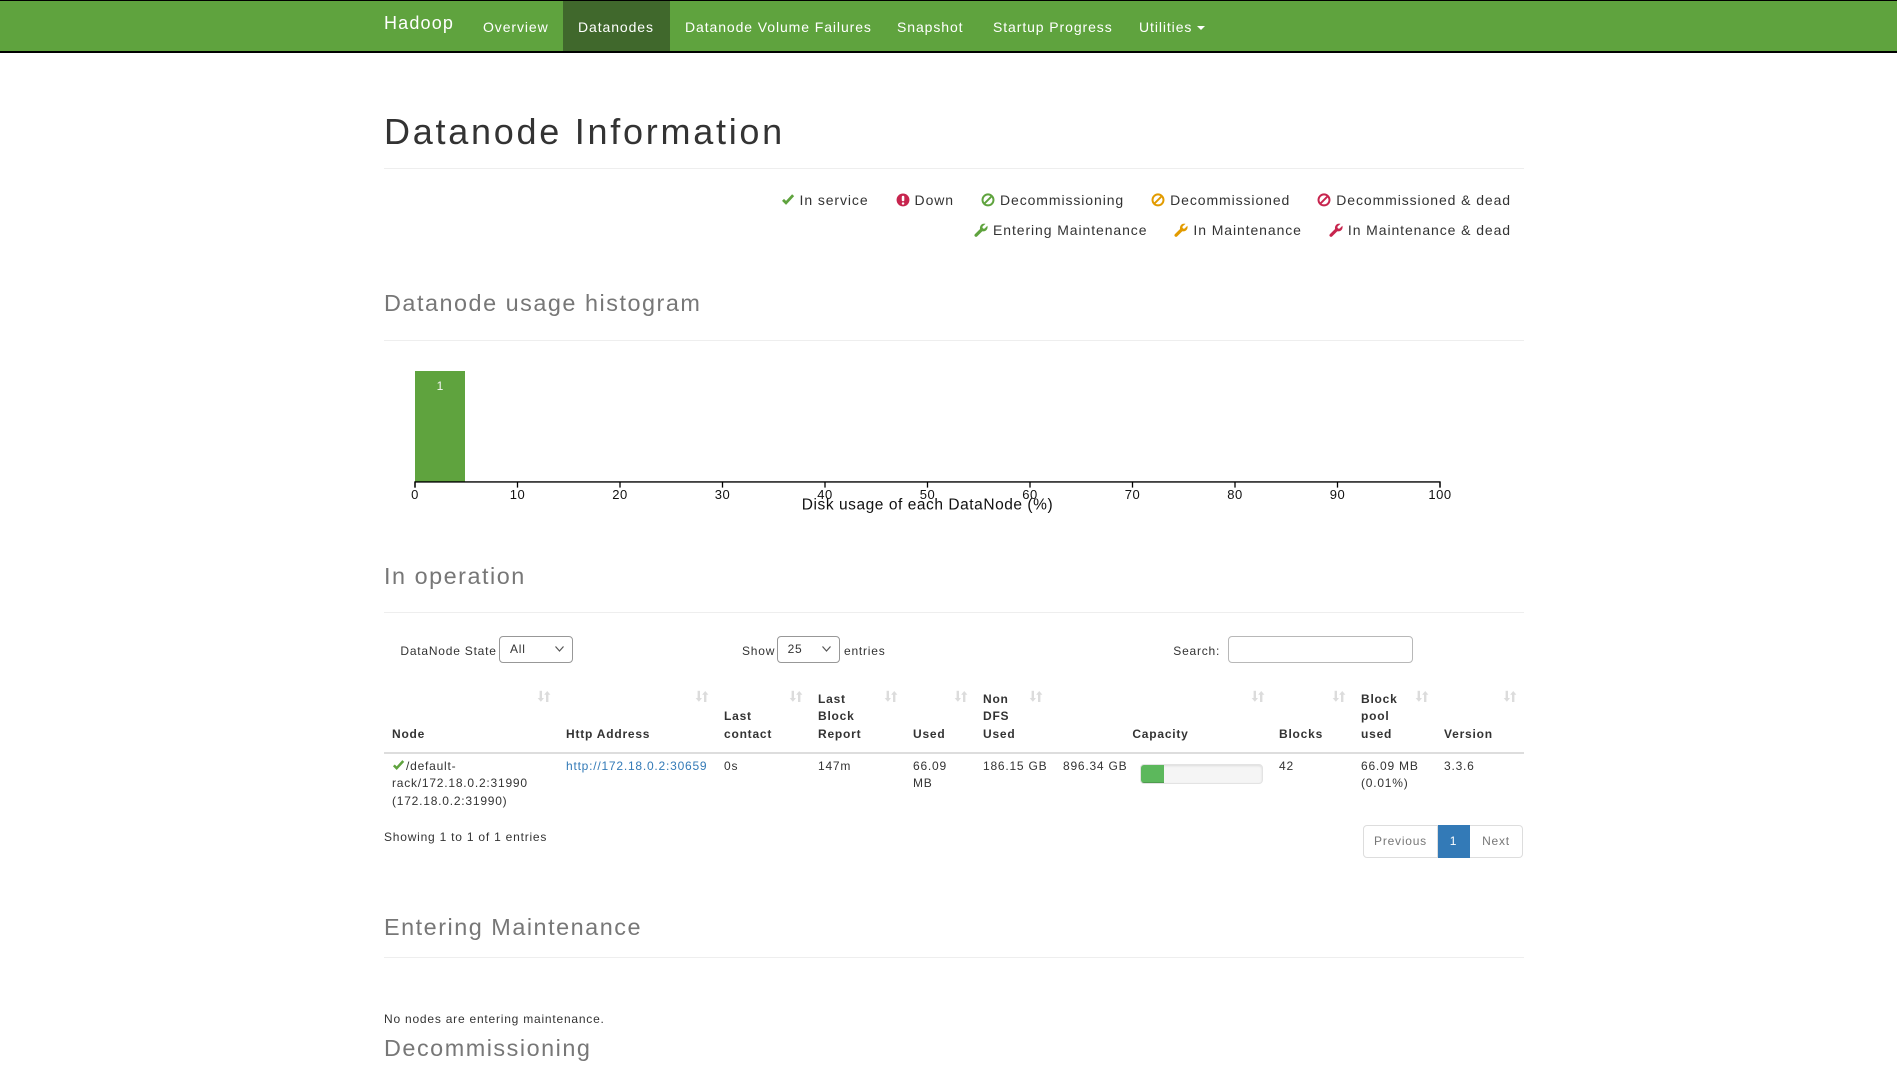  I want to click on svg-text: 30, so click(722, 494).